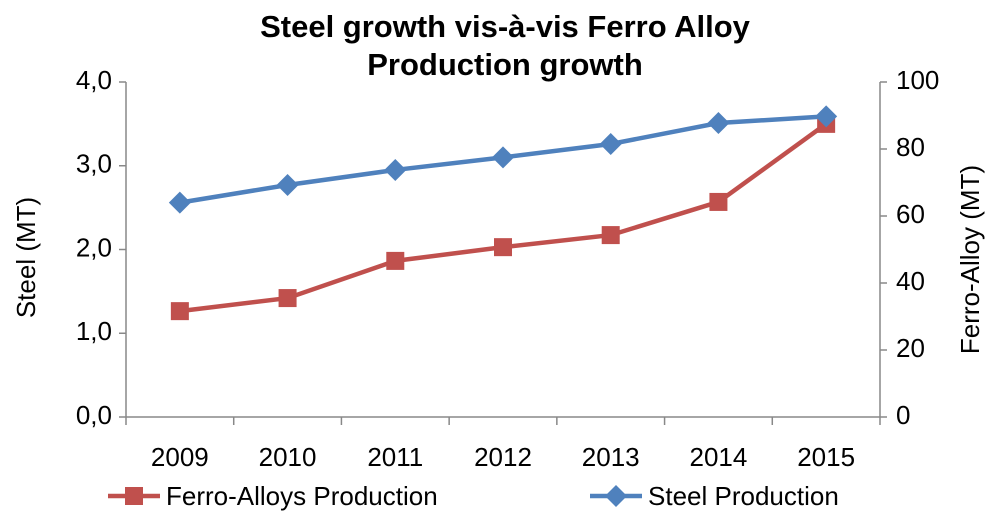 The width and height of the screenshot is (990, 515). I want to click on x-tick-label: 2015, so click(826, 457).